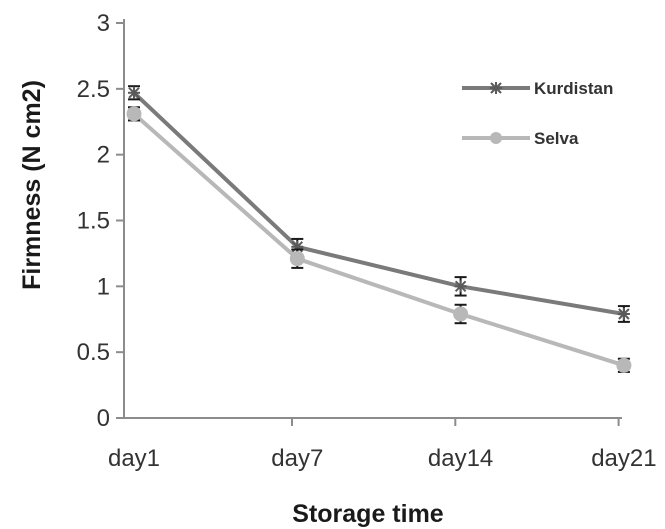 The height and width of the screenshot is (529, 665). I want to click on legend-label: Selva, so click(556, 138).